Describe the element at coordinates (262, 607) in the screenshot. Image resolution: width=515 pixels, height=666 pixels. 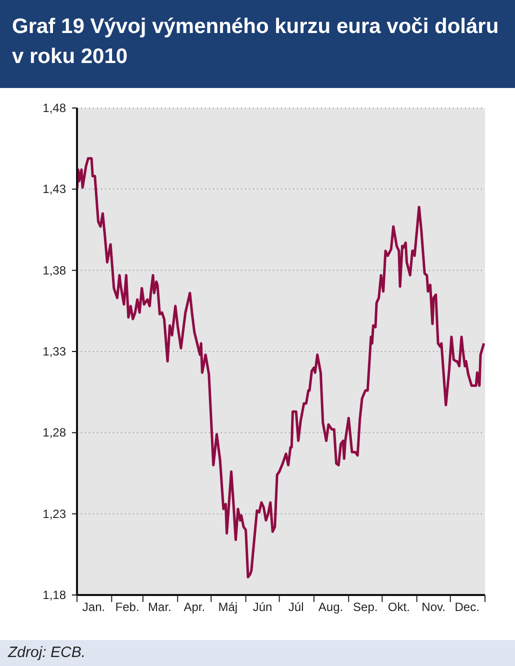
I see `x-tick-label: Jún` at that location.